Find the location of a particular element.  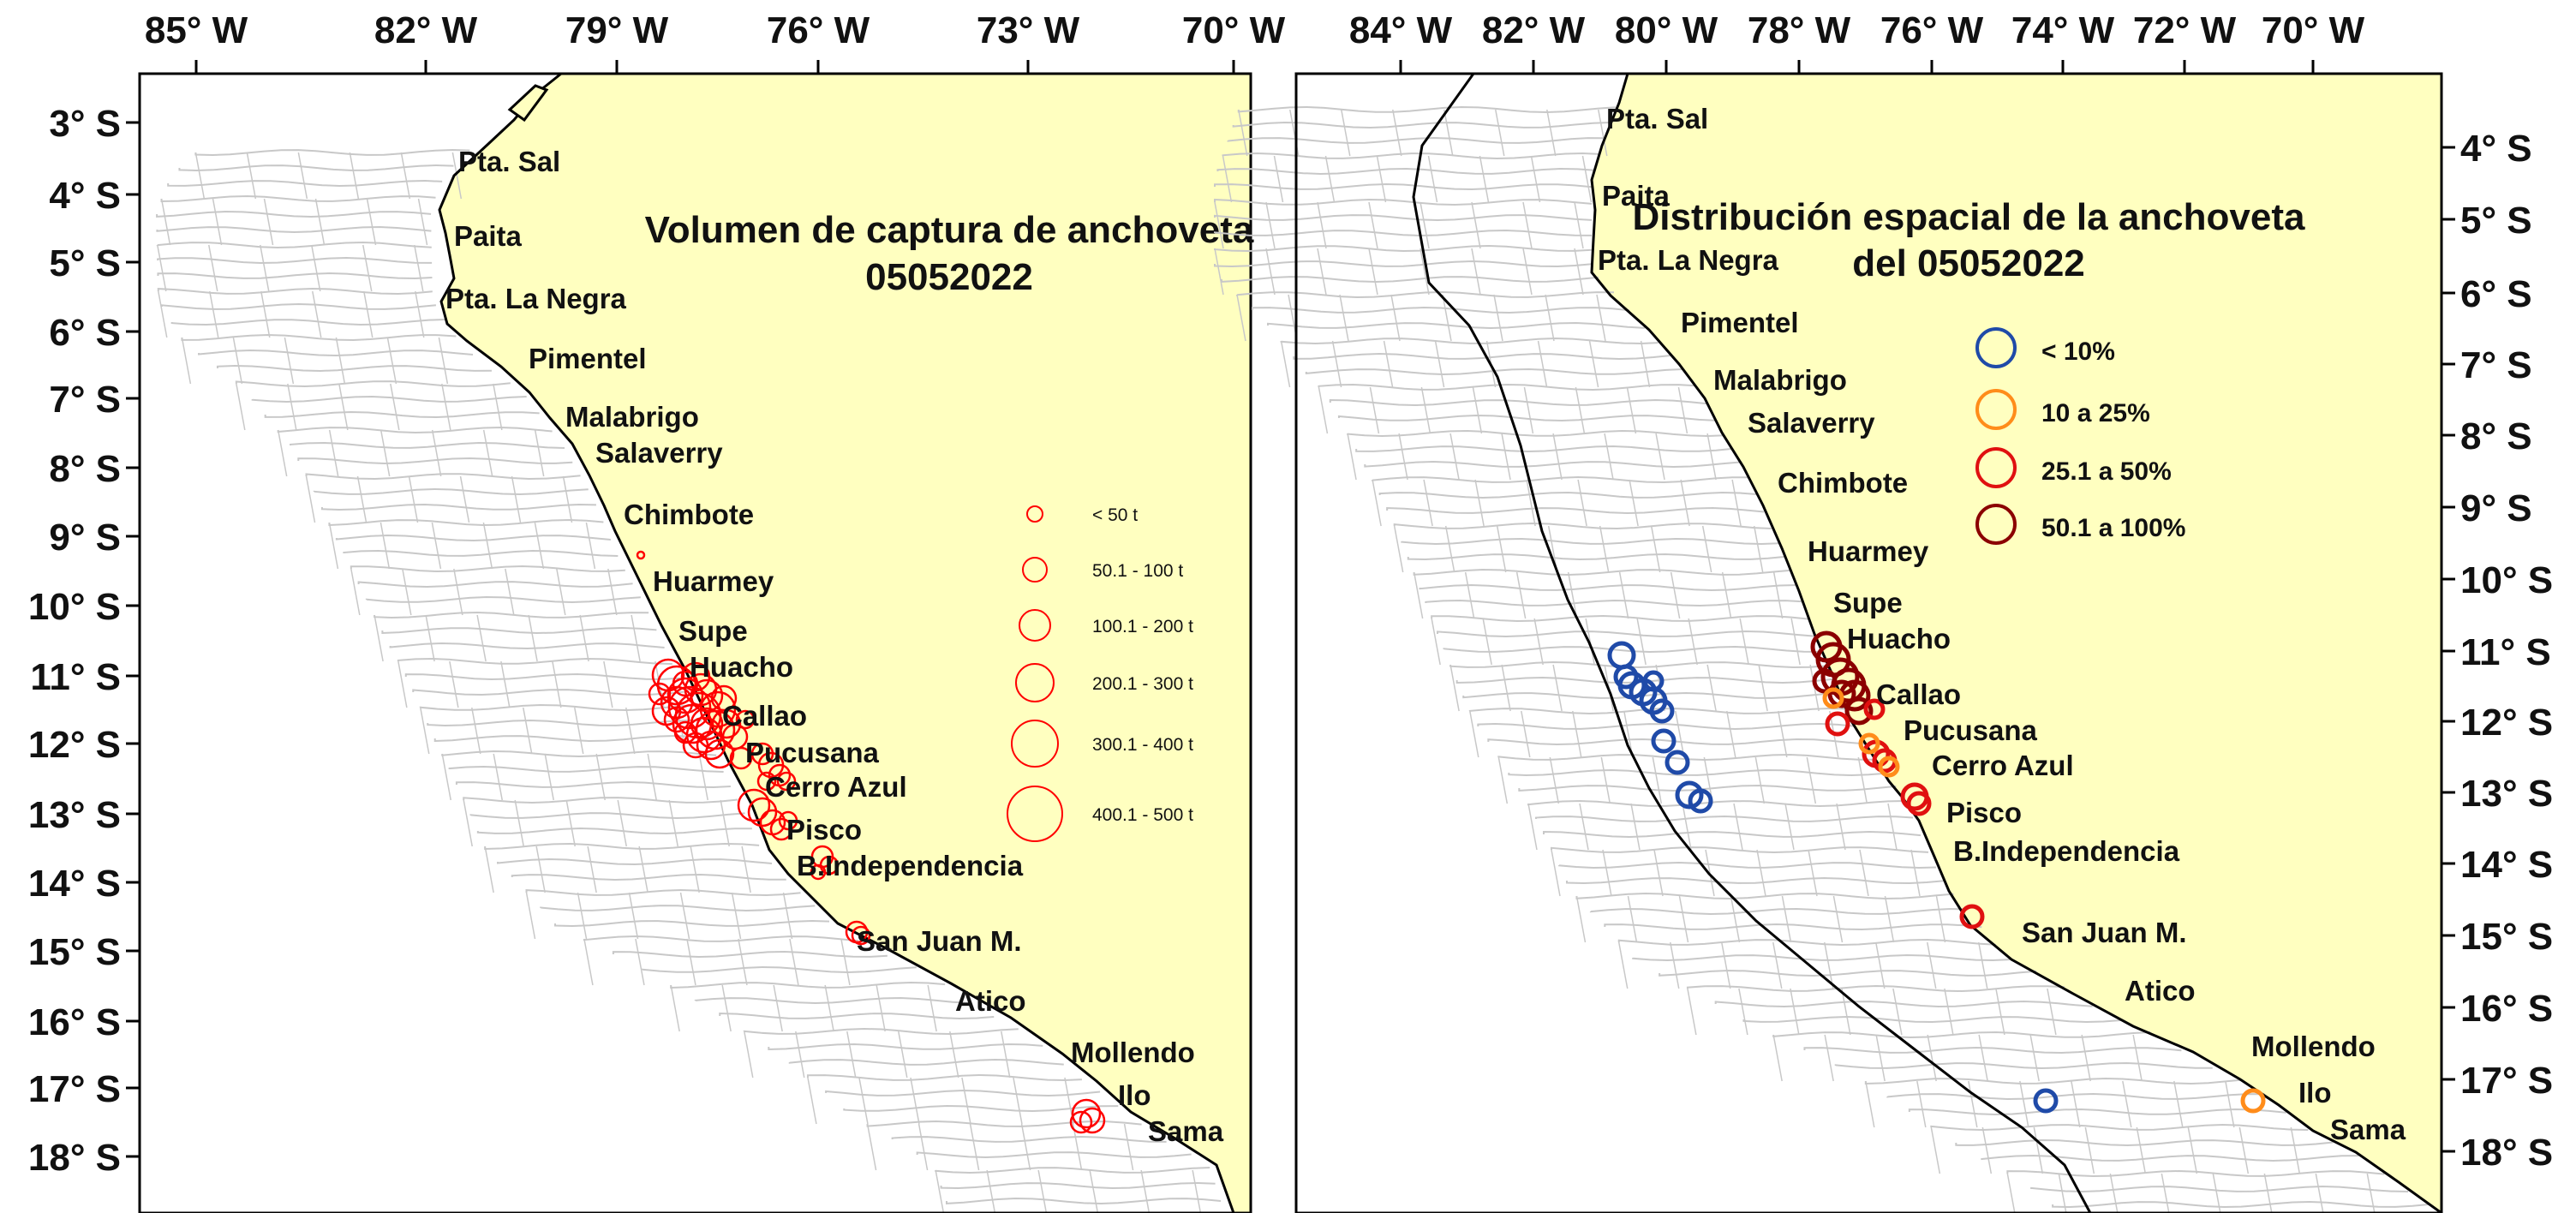

place-label: Callao is located at coordinates (1919, 694).